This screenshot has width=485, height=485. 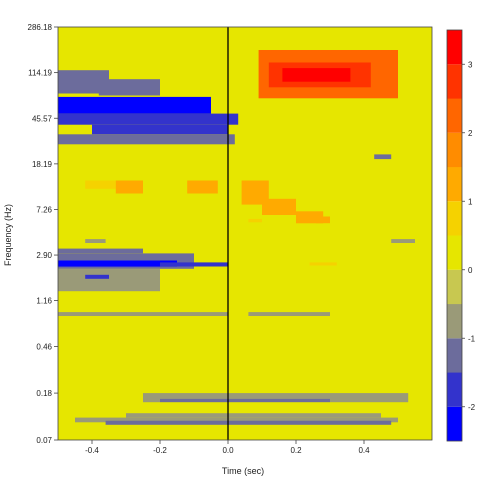 I want to click on x-tick-label: -0.4, so click(x=92, y=450).